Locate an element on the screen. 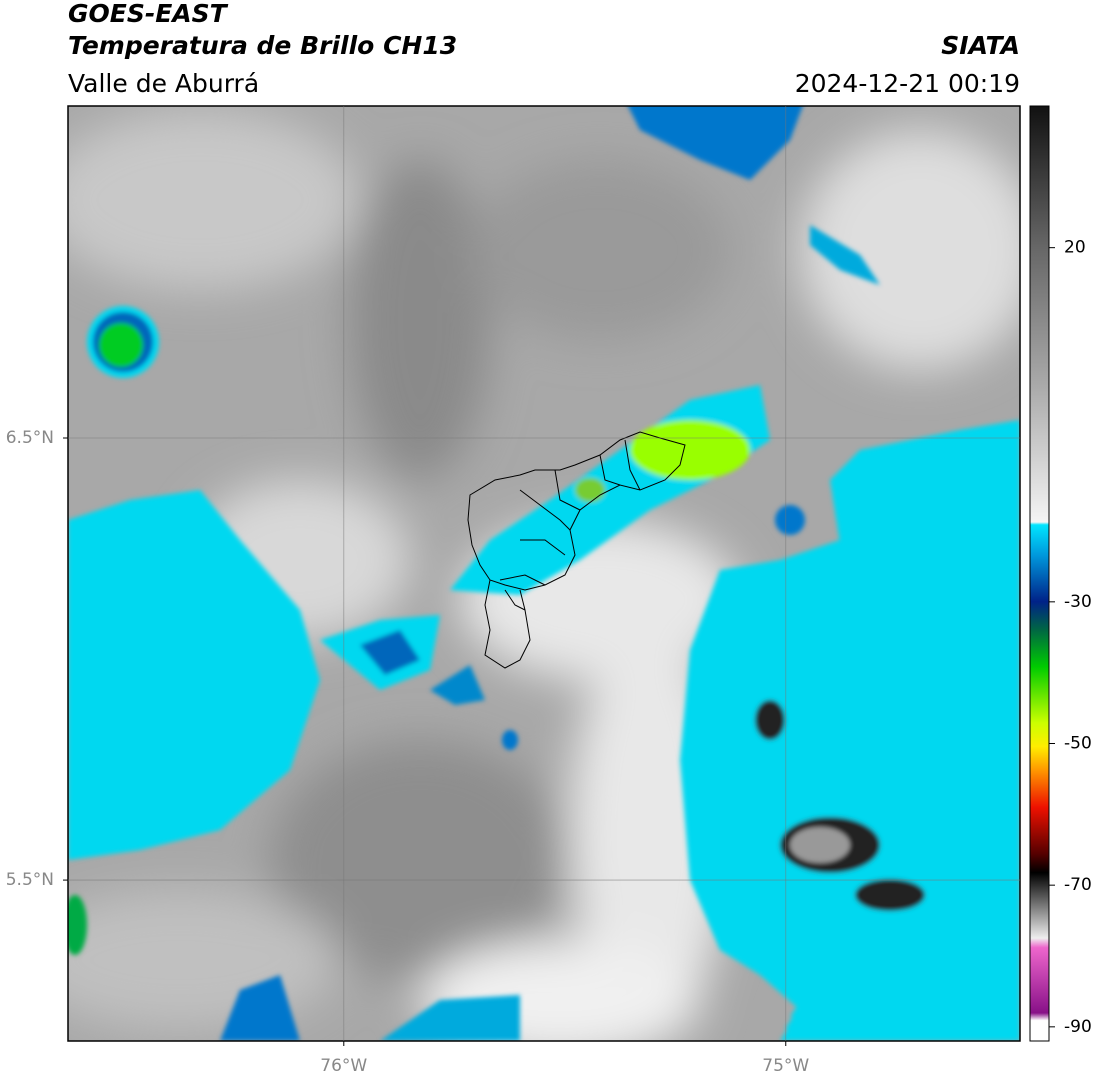  x-tick-label: 76°W is located at coordinates (343, 1066).